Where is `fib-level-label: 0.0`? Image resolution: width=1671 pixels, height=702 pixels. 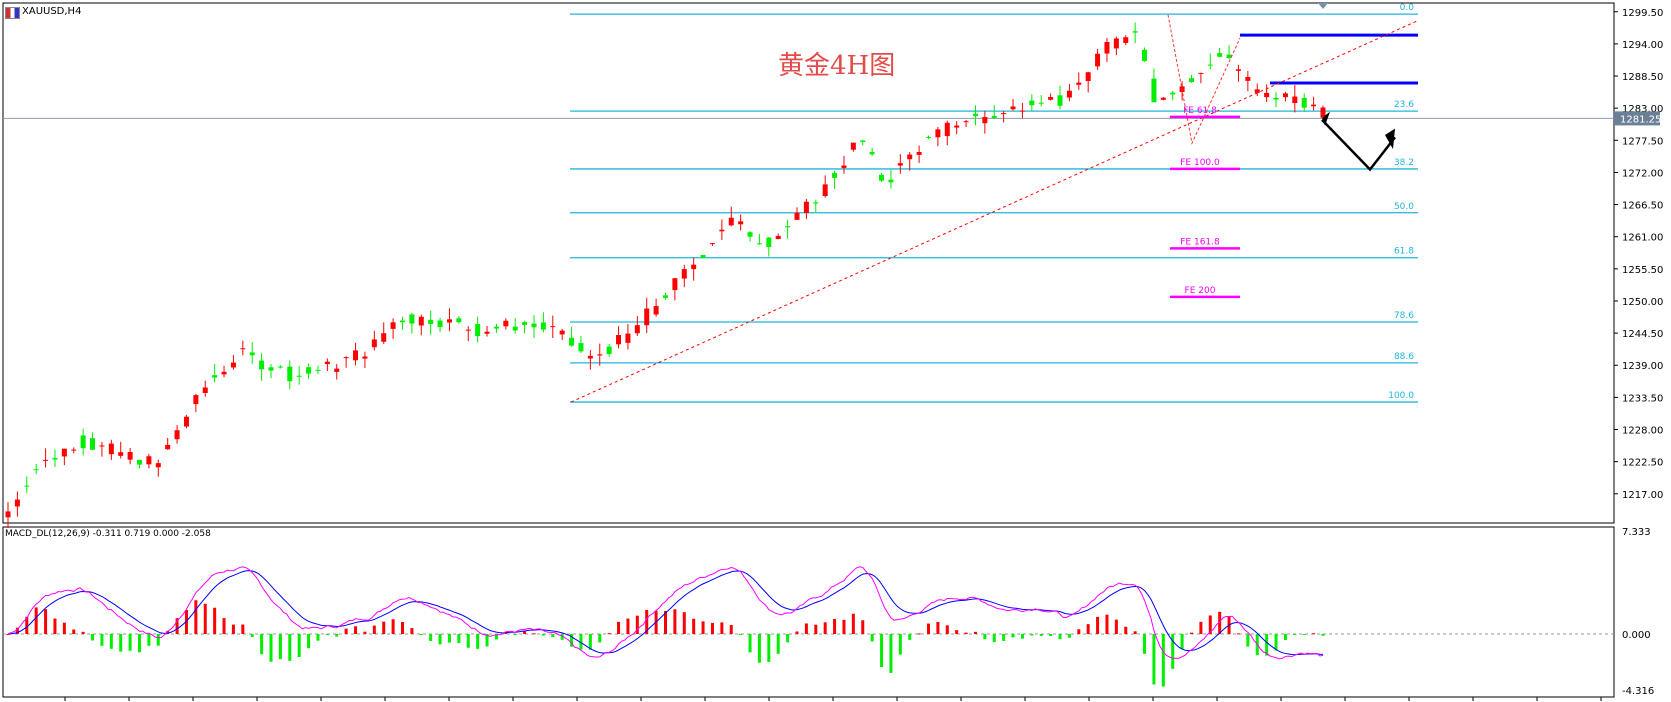 fib-level-label: 0.0 is located at coordinates (1407, 8).